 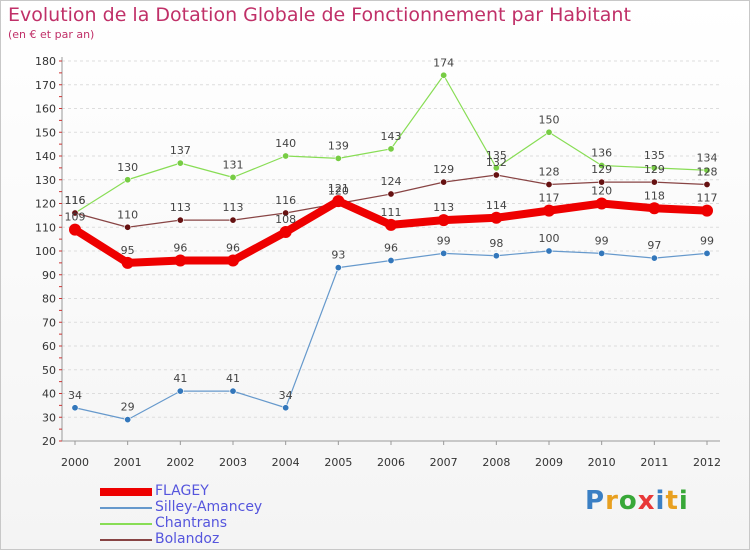 I want to click on data-label-flagey: 109, so click(x=75, y=217).